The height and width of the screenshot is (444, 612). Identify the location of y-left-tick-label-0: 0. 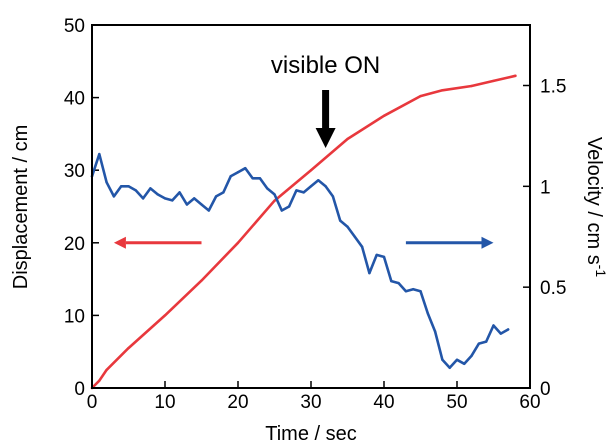
(79, 389).